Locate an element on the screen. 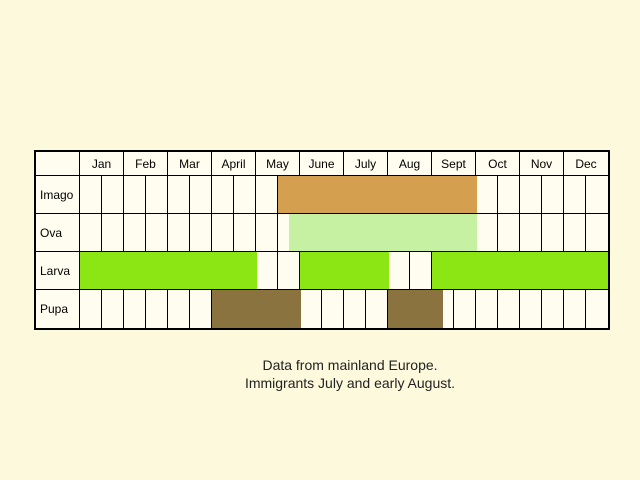 This screenshot has height=480, width=640. stage-label: Imago is located at coordinates (58, 195).